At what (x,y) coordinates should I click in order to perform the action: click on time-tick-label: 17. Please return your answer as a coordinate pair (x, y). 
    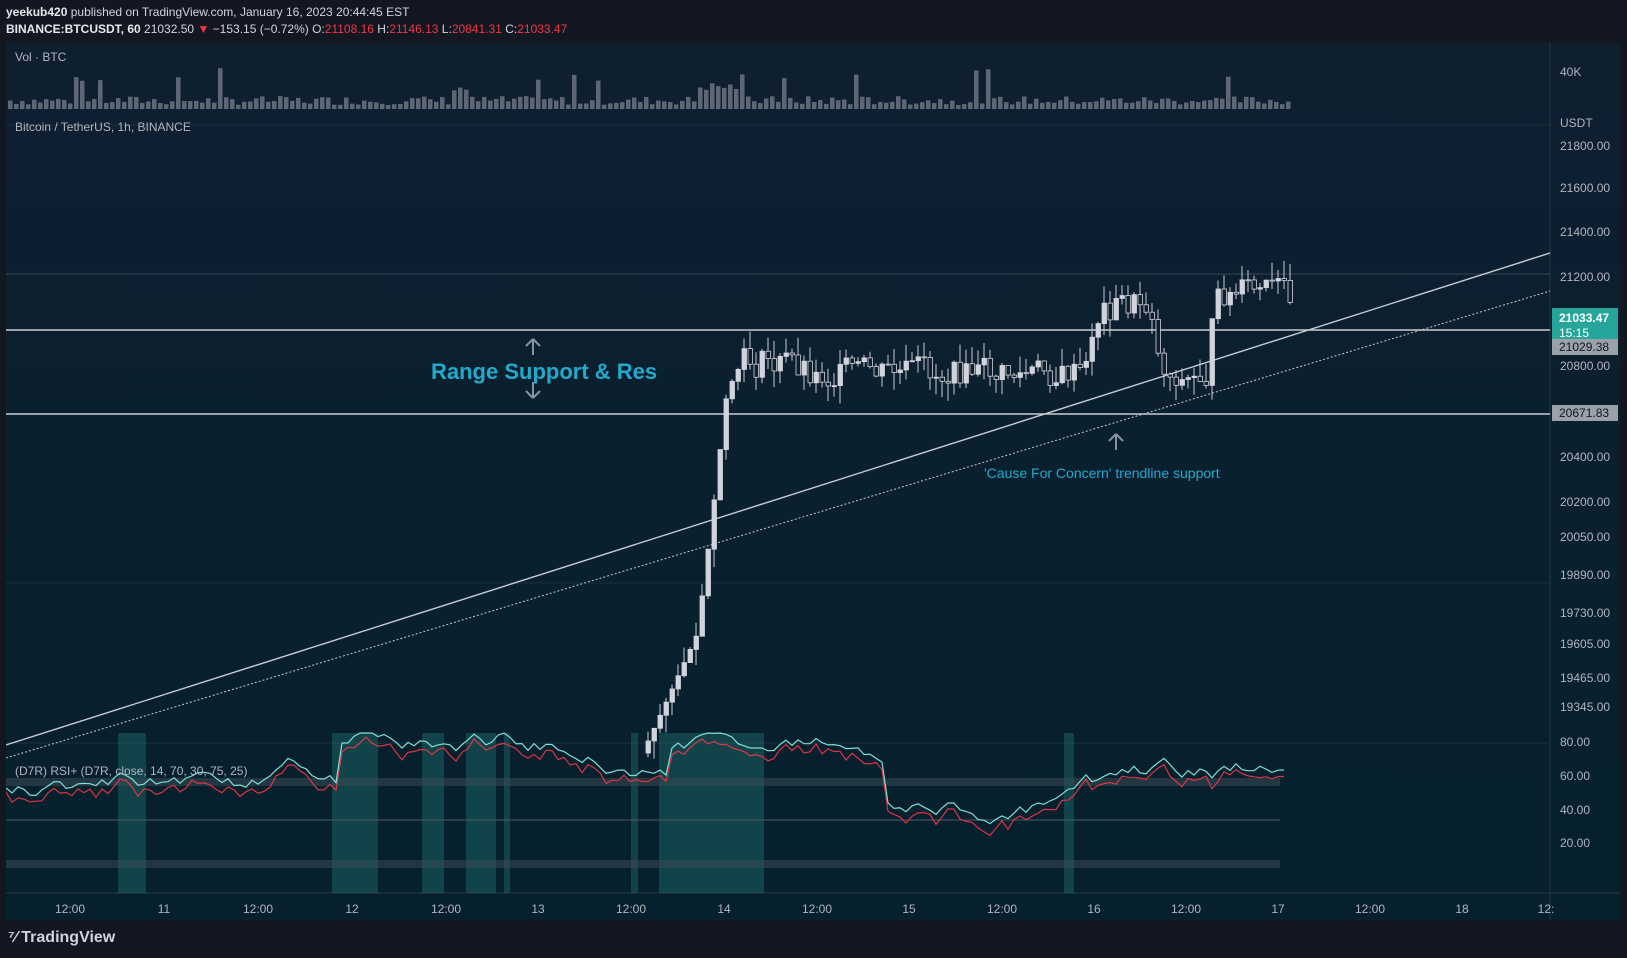
    Looking at the image, I should click on (1278, 909).